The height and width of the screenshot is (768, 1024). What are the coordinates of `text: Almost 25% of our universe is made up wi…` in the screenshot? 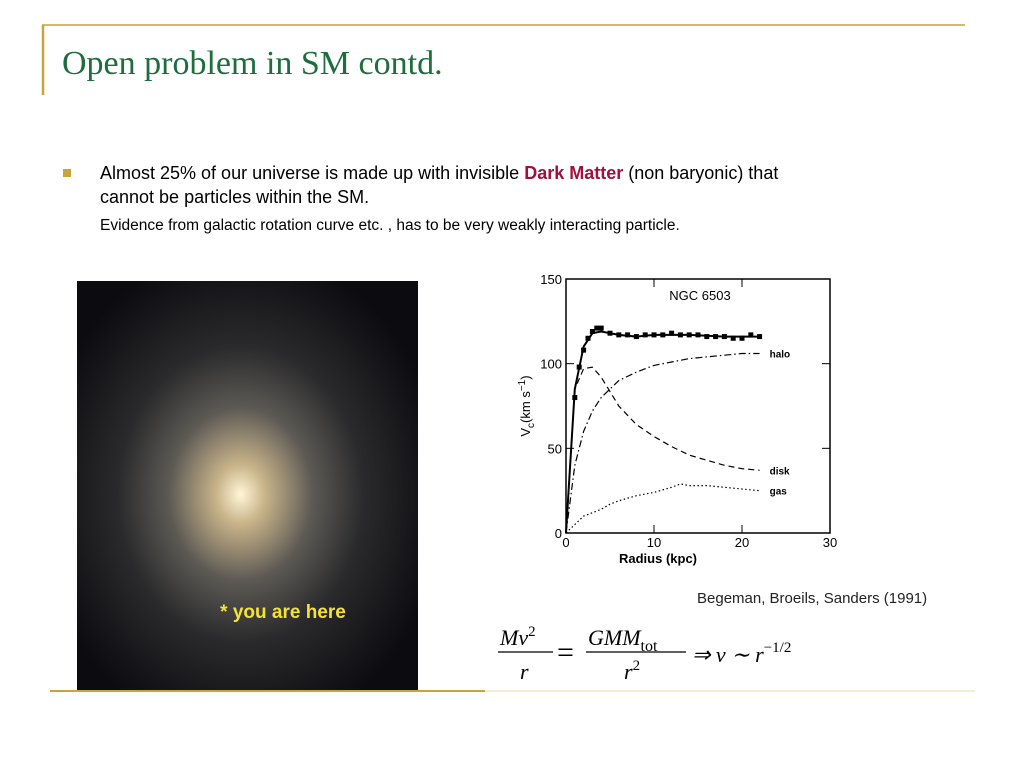 It's located at (312, 173).